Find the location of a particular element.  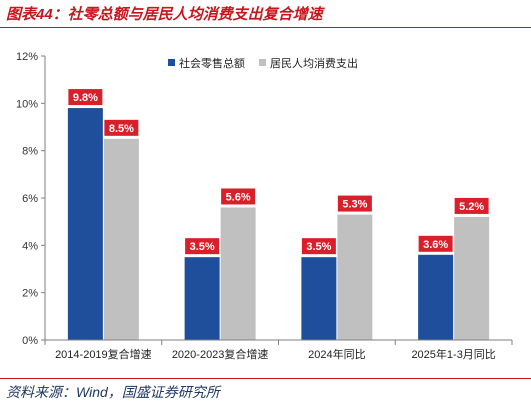

figure-title: 图表44：社零总额与居民人均消费支出复合增速 is located at coordinates (164, 14).